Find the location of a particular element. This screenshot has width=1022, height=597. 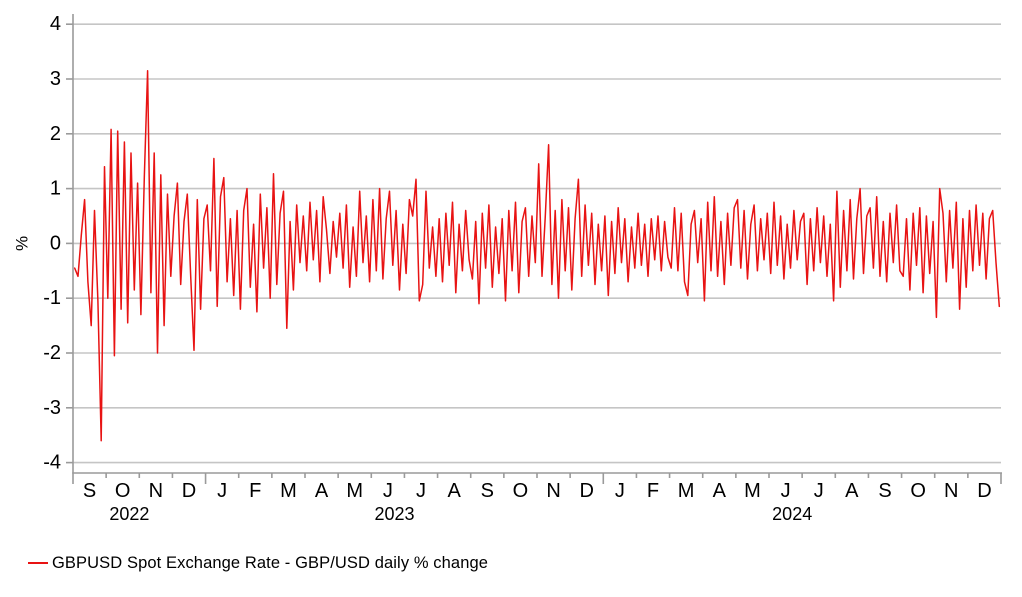

y-axis-title: % is located at coordinates (22, 243).